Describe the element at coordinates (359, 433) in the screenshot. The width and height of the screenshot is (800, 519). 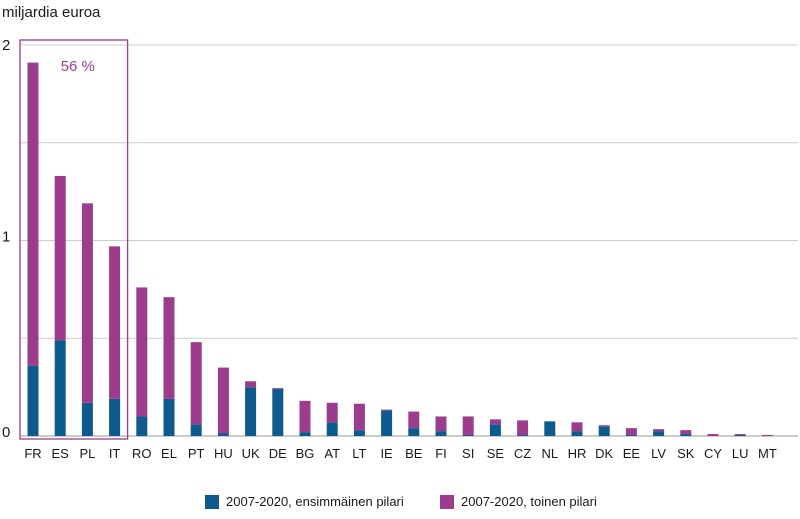
I see `bar-first-pillar-lt` at that location.